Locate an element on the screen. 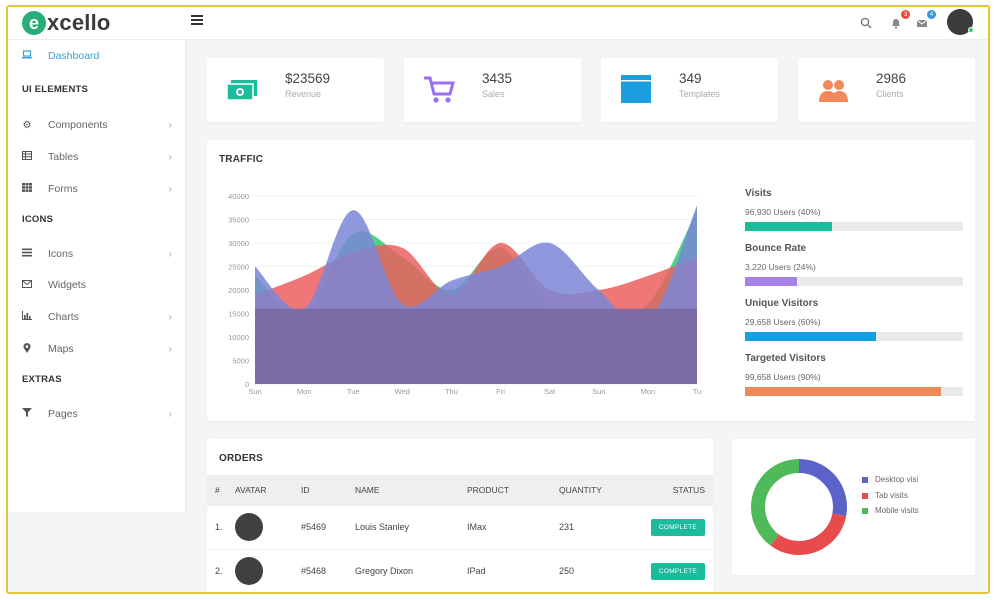  search-icon is located at coordinates (867, 23).